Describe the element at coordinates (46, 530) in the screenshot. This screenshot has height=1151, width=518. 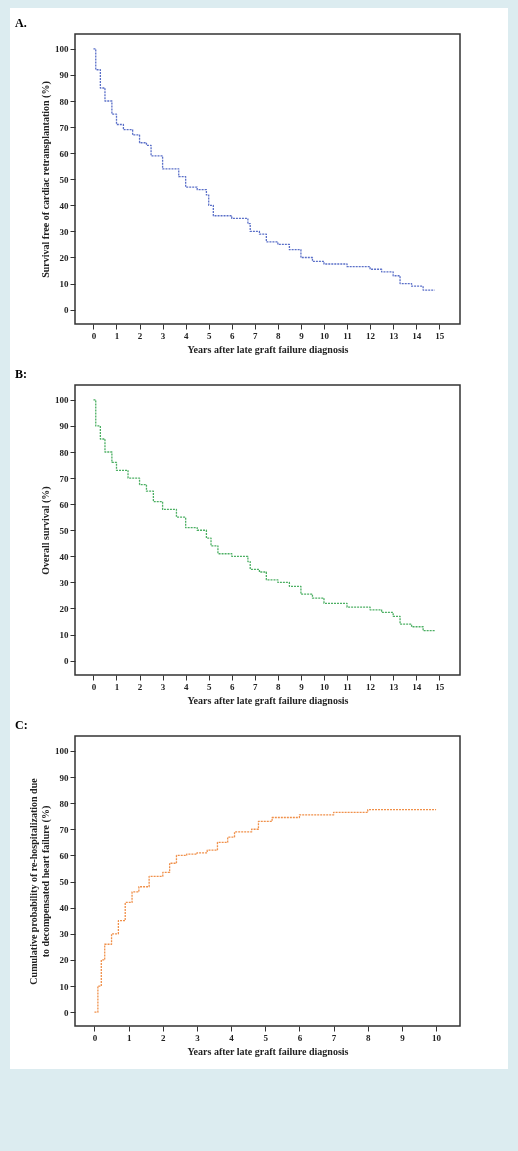
I see `y-axis-title: Overall survival (%)` at that location.